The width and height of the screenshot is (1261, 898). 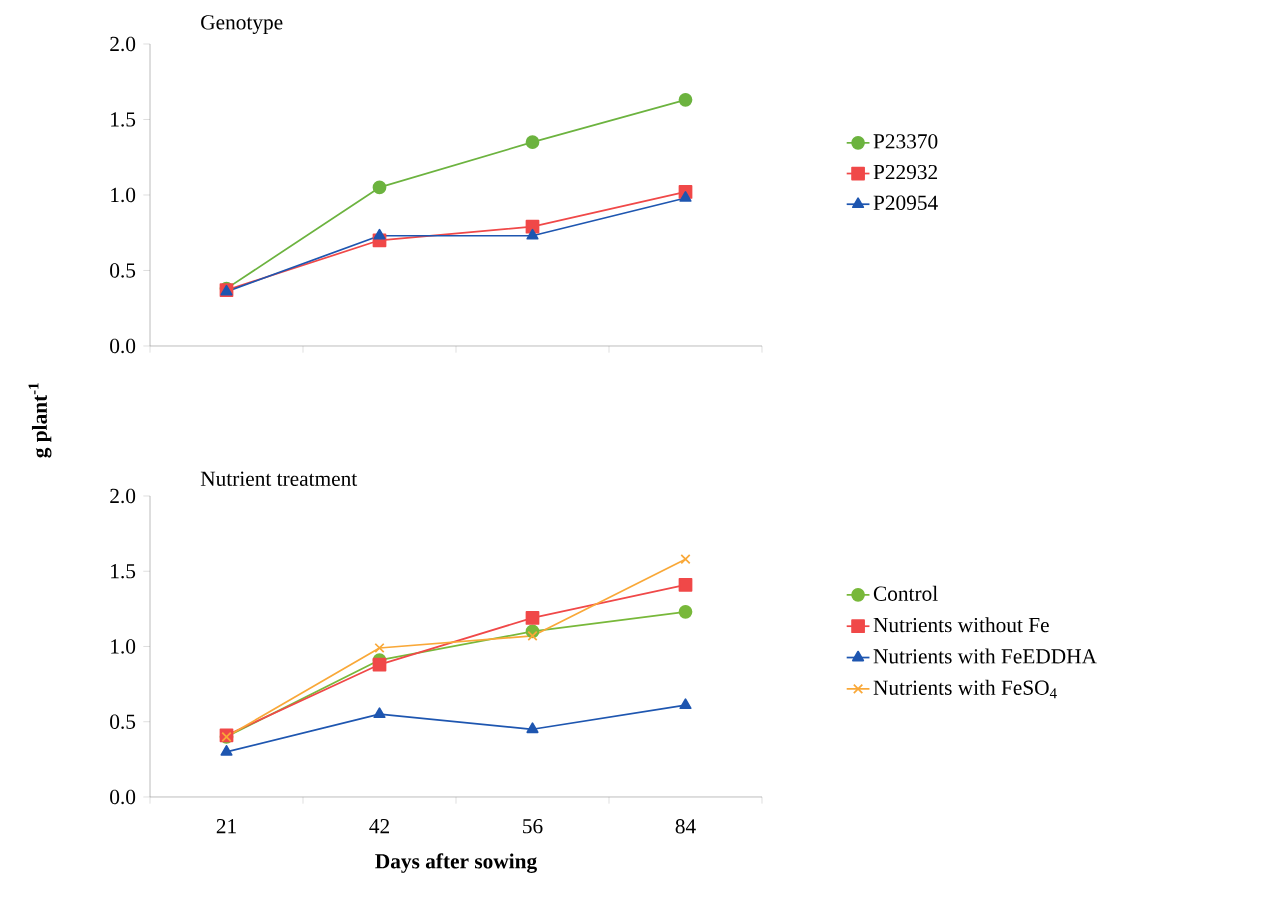 What do you see at coordinates (242, 24) in the screenshot?
I see `chart-title: Genotype` at bounding box center [242, 24].